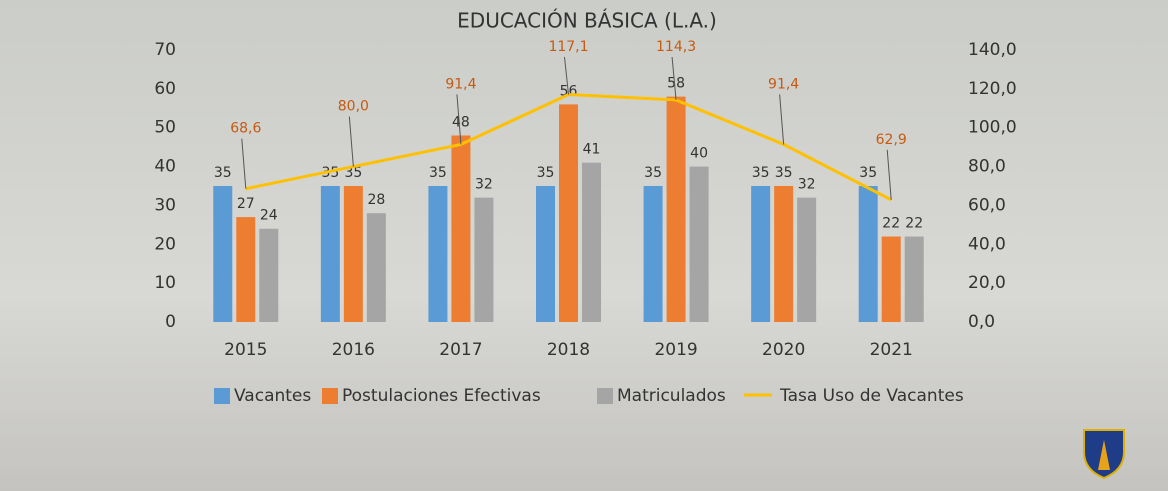 This screenshot has width=1168, height=491. I want to click on bar-value-label: 40, so click(699, 154).